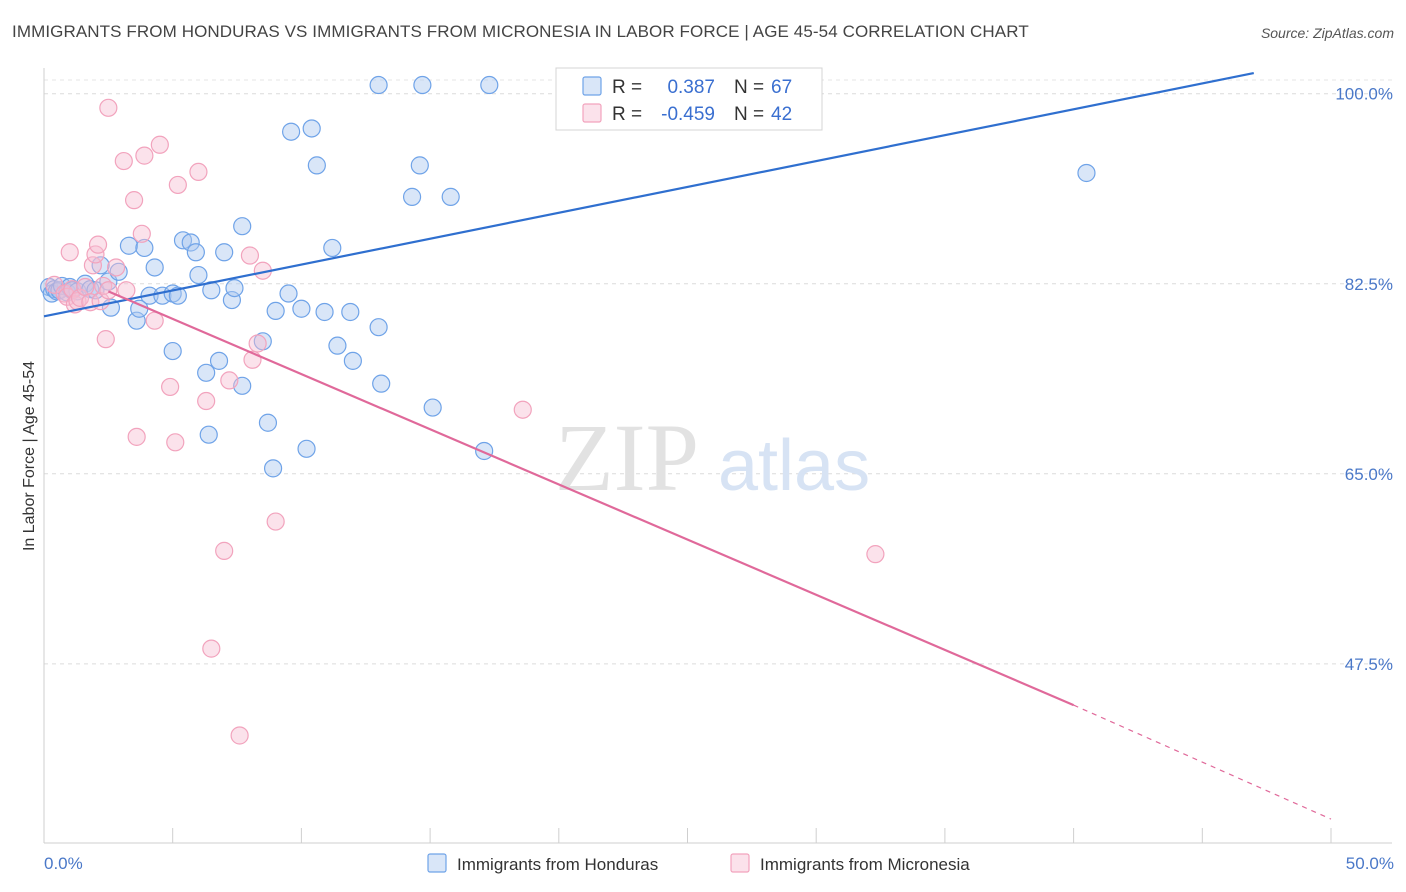 The height and width of the screenshot is (892, 1406). I want to click on watermark-zip: ZIP, so click(627, 457).